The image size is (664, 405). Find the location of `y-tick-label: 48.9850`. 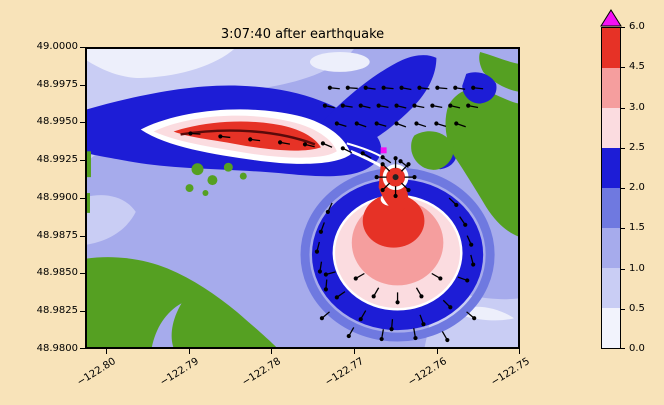

y-tick-label: 48.9850 is located at coordinates (57, 272).